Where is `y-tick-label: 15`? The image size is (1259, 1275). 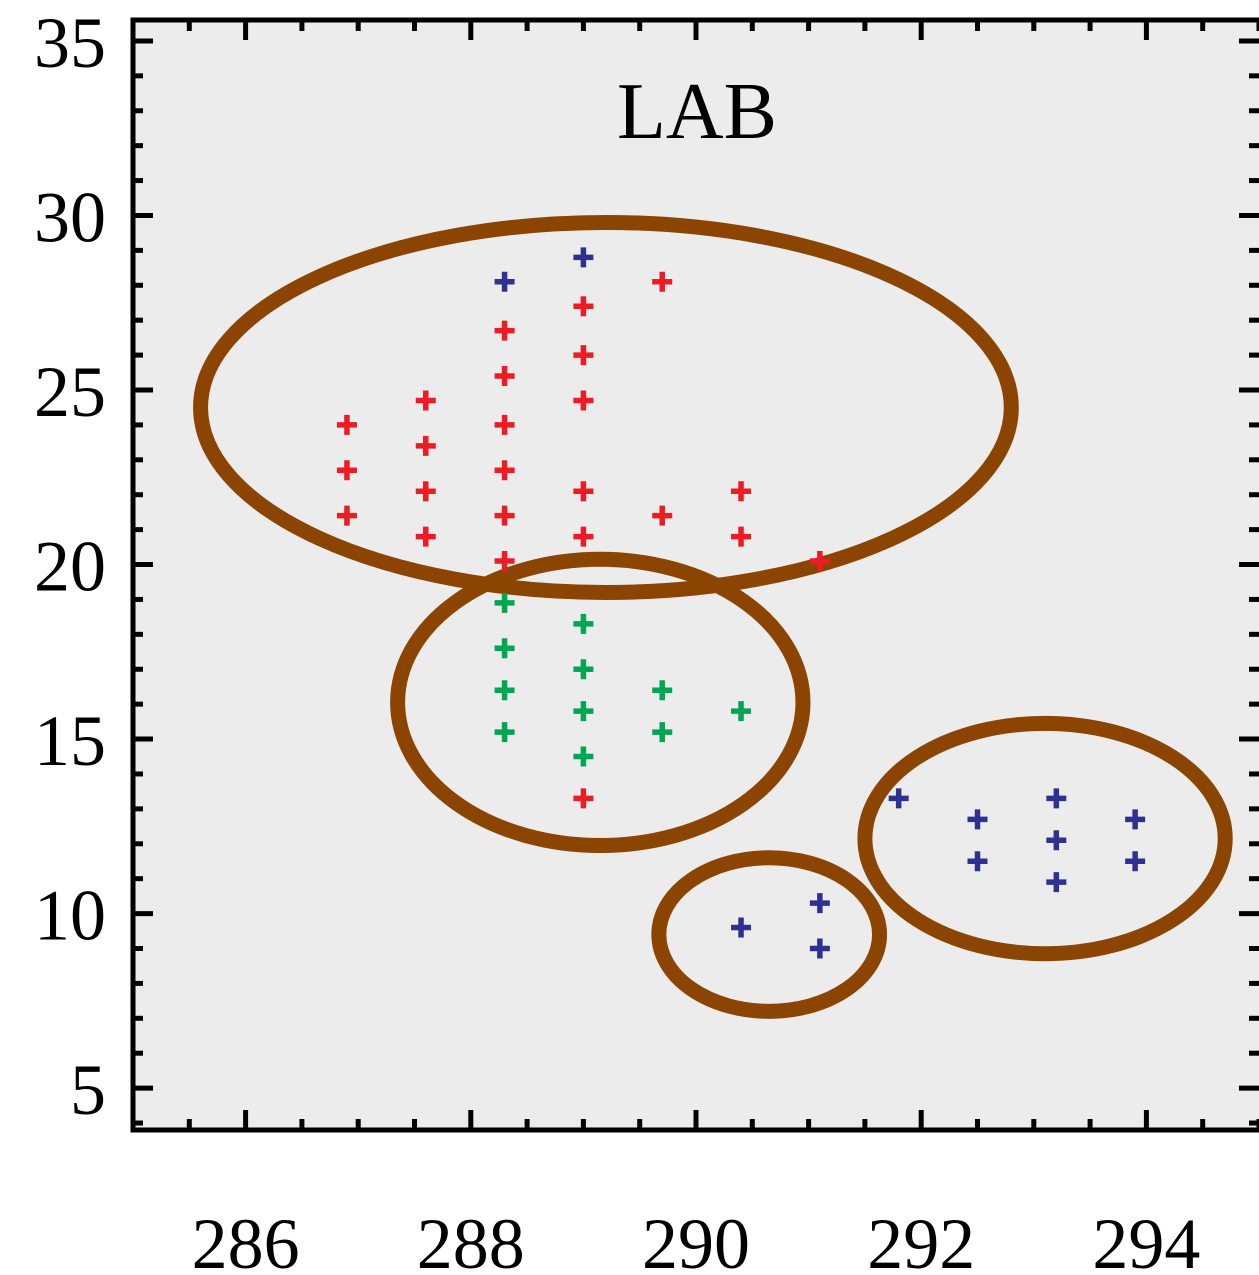
y-tick-label: 15 is located at coordinates (70, 741).